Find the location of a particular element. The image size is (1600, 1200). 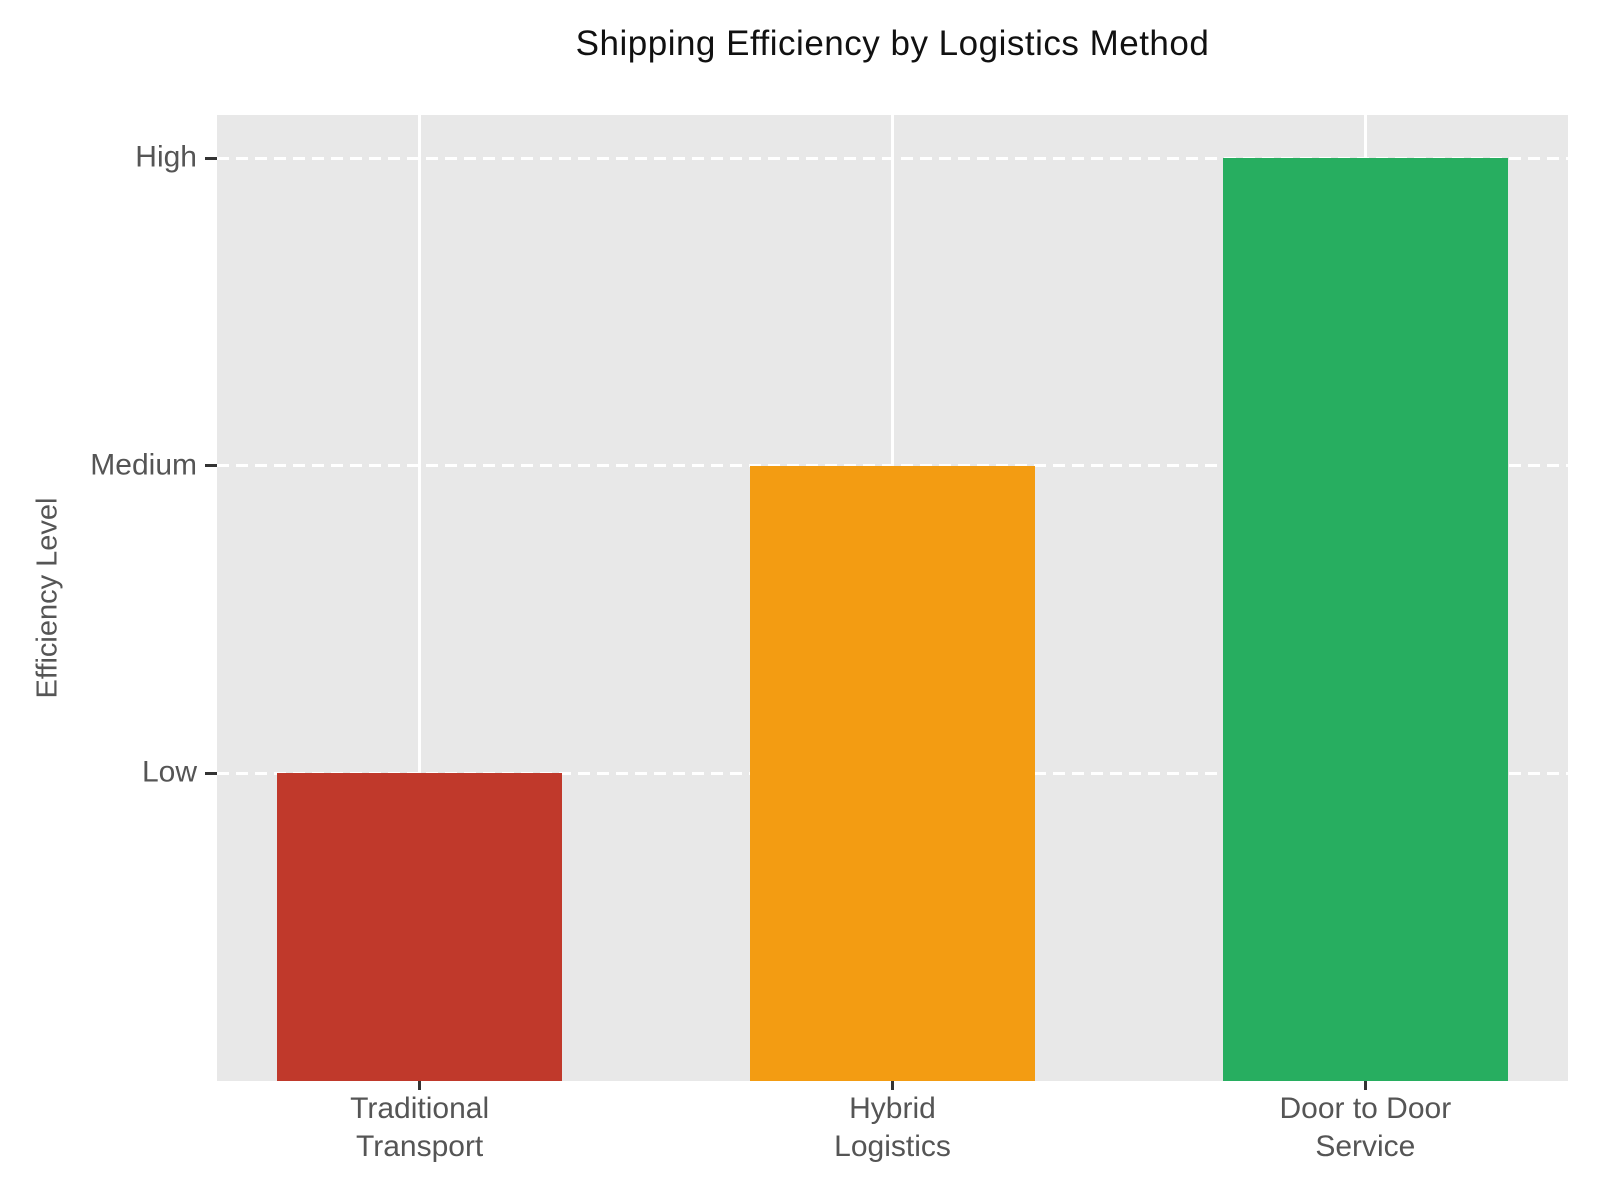

y-tick-label: High is located at coordinates (166, 157).